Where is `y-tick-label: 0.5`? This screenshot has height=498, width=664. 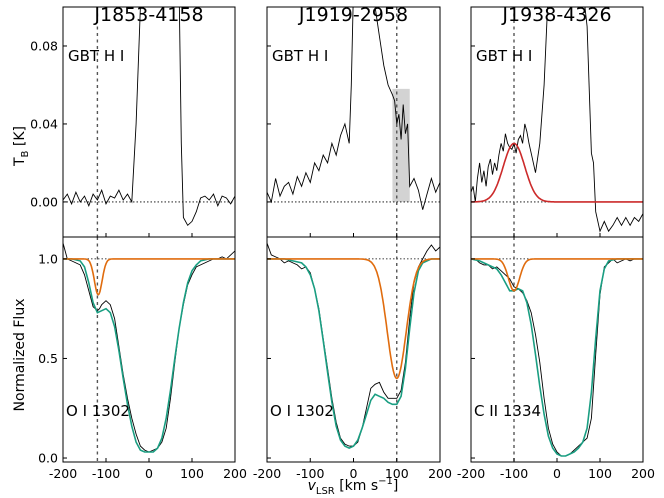
y-tick-label: 0.5 is located at coordinates (48, 358).